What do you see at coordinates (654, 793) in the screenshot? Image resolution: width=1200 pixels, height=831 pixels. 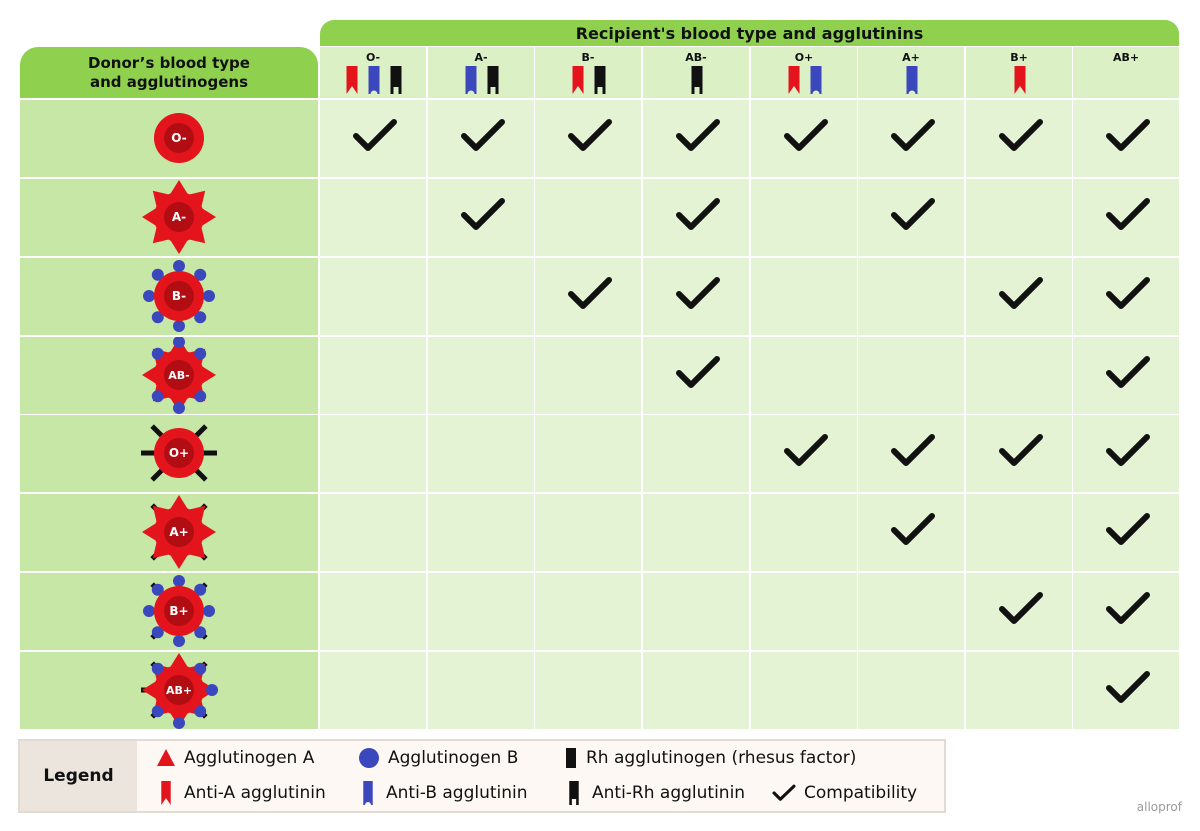 I see `legend-anti-rh: Anti-Rh agglutinin` at bounding box center [654, 793].